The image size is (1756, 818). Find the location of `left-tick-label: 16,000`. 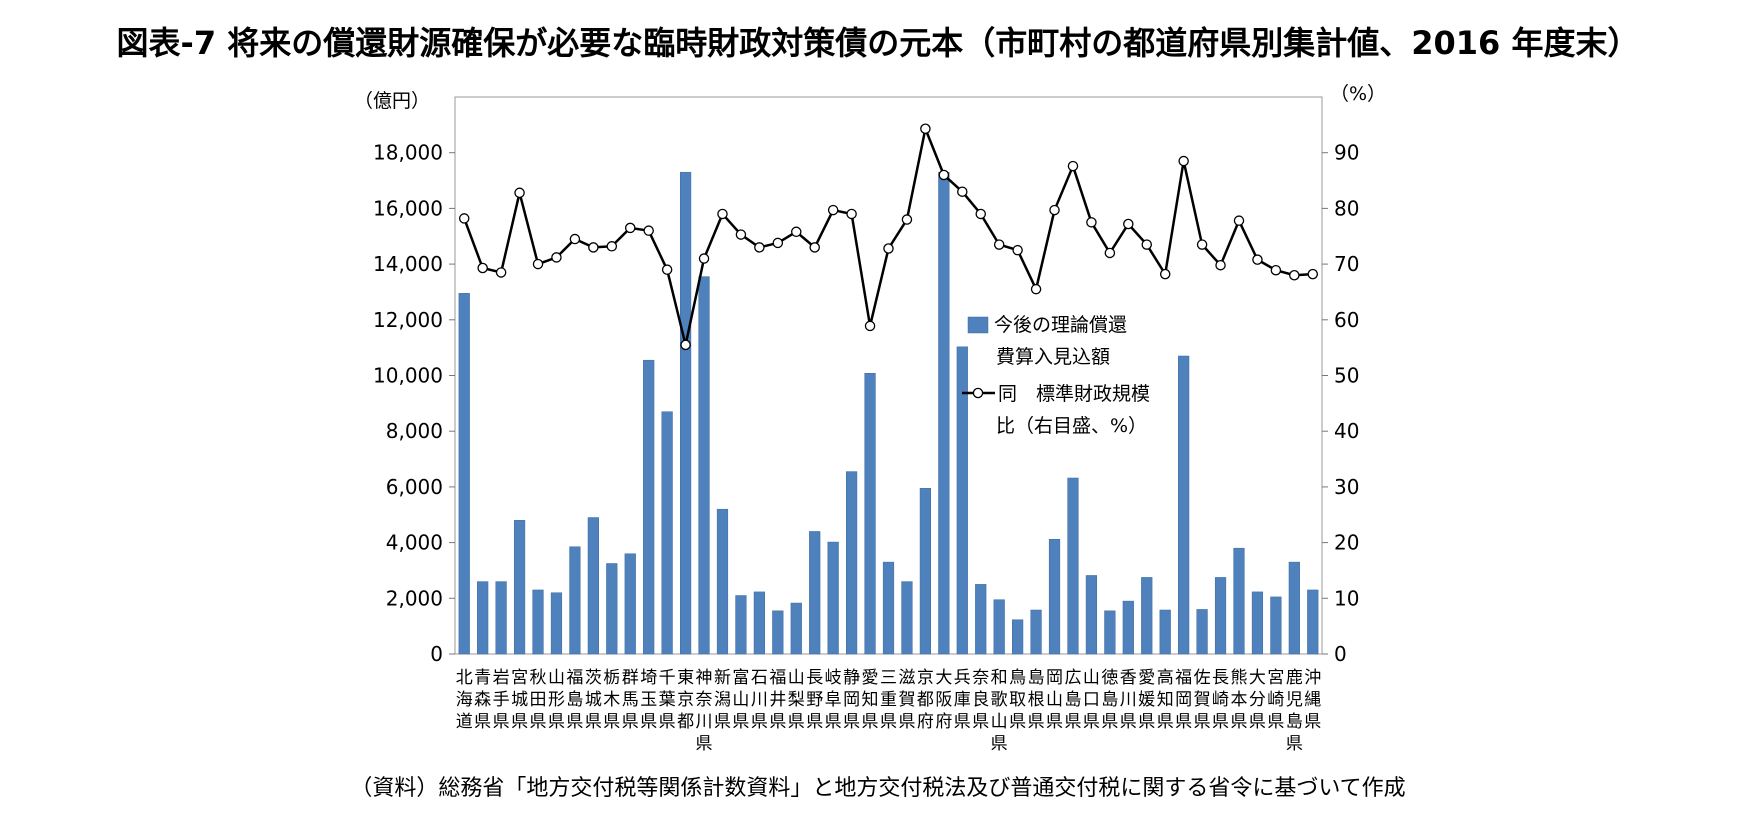

left-tick-label: 16,000 is located at coordinates (408, 208).